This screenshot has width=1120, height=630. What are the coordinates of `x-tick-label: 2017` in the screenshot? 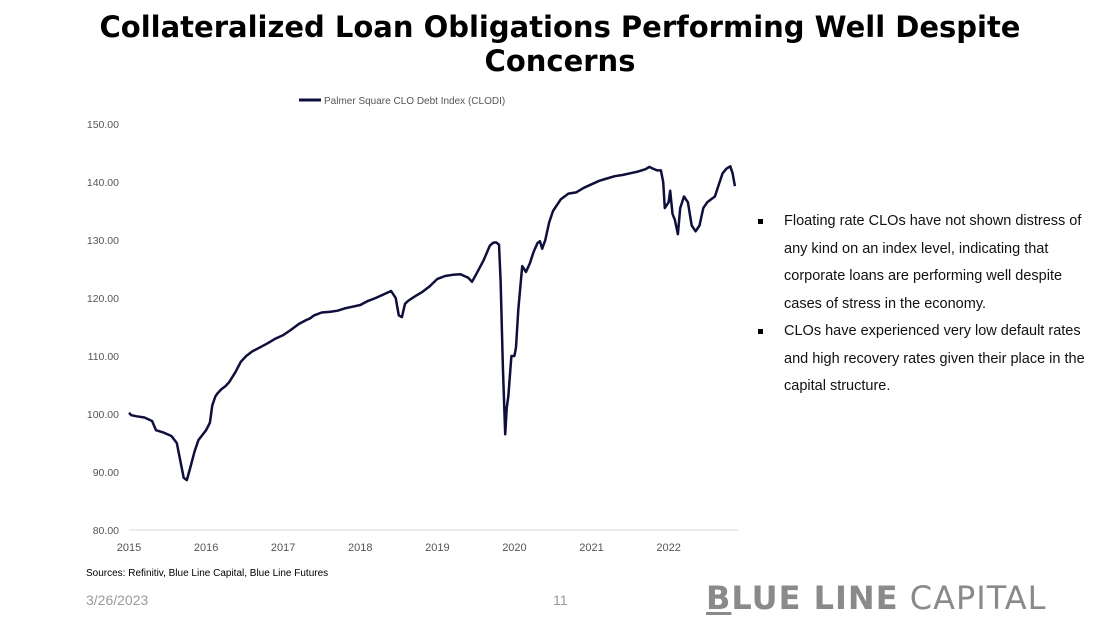 It's located at (283, 548).